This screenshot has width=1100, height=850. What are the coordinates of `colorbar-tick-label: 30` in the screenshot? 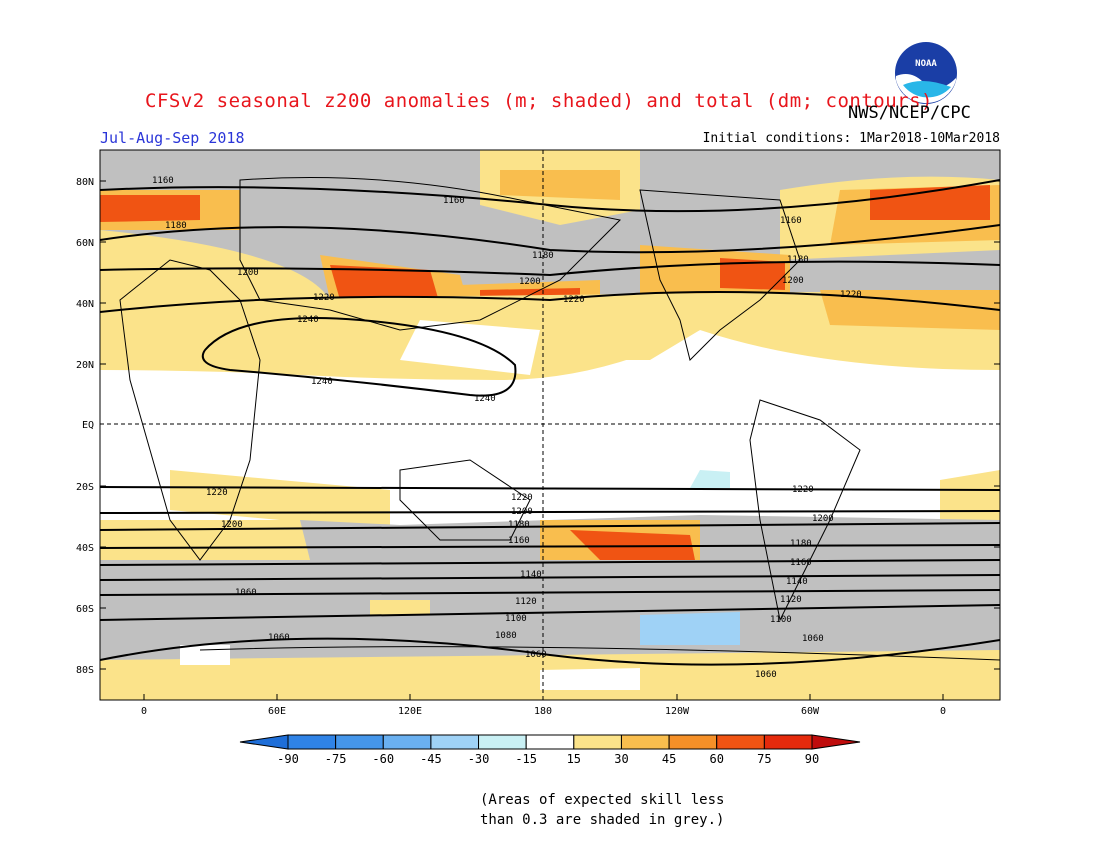 It's located at (621, 759).